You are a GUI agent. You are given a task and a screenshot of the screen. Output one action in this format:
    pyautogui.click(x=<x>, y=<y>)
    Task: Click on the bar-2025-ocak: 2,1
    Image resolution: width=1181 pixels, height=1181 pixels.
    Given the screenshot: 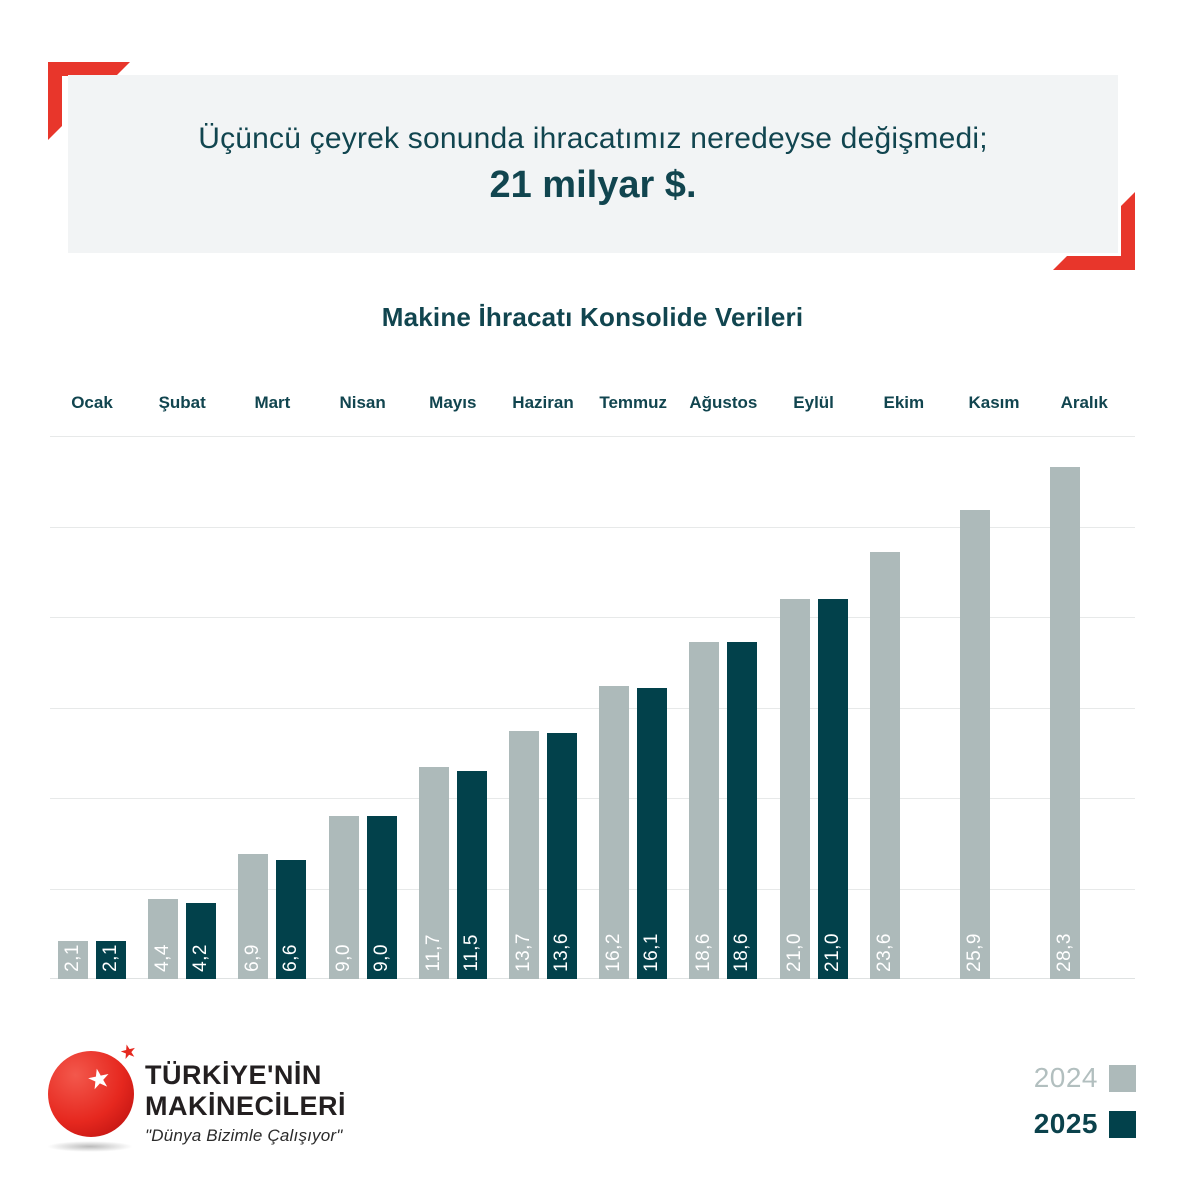 What is the action you would take?
    pyautogui.click(x=111, y=960)
    